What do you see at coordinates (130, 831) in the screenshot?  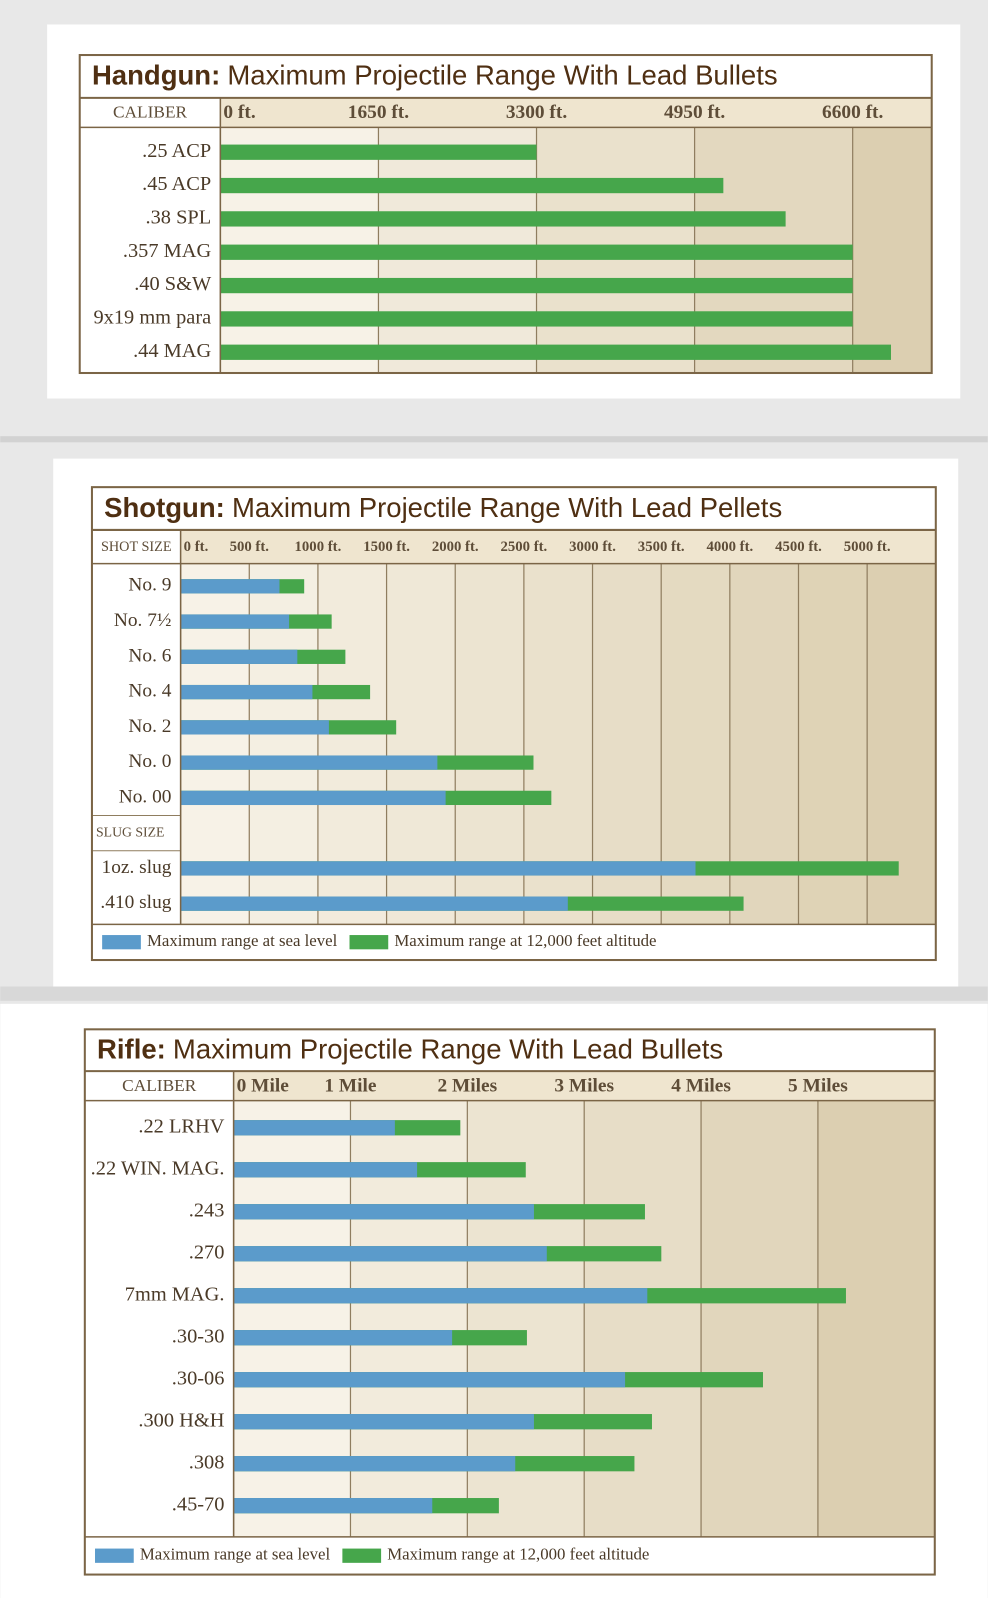 I see `section-label: SLUG SIZE` at bounding box center [130, 831].